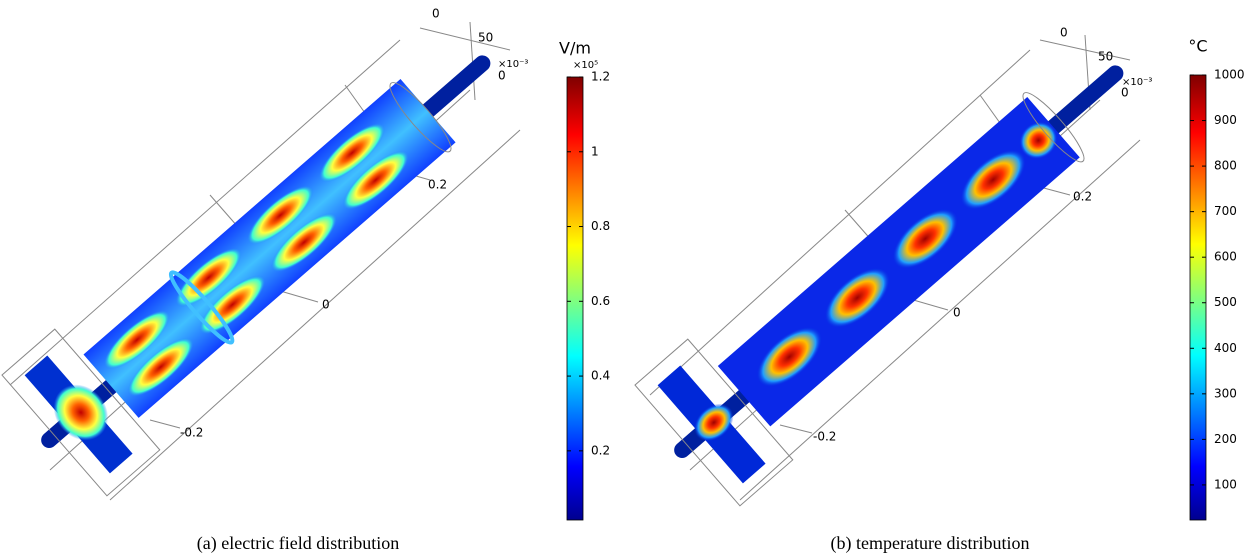 The height and width of the screenshot is (558, 1247). Describe the element at coordinates (600, 77) in the screenshot. I see `colorbar-tick-label: 1.2` at that location.